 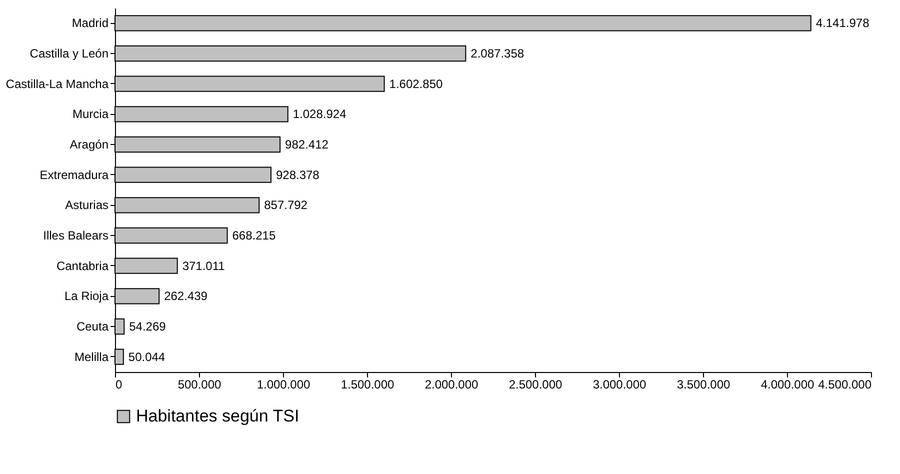 I want to click on data-label: 982.412, so click(x=307, y=145).